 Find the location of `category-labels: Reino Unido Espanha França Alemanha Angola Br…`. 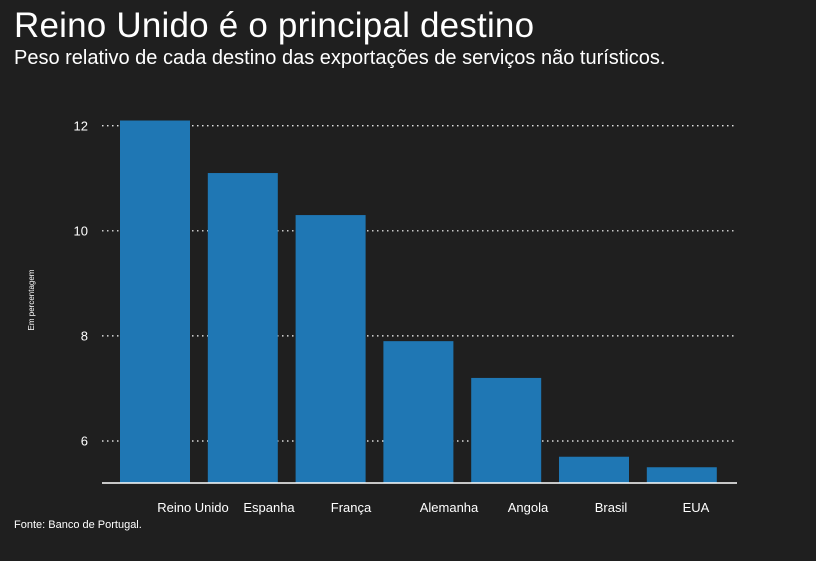

category-labels: Reino Unido Espanha França Alemanha Angola Br… is located at coordinates (433, 507).